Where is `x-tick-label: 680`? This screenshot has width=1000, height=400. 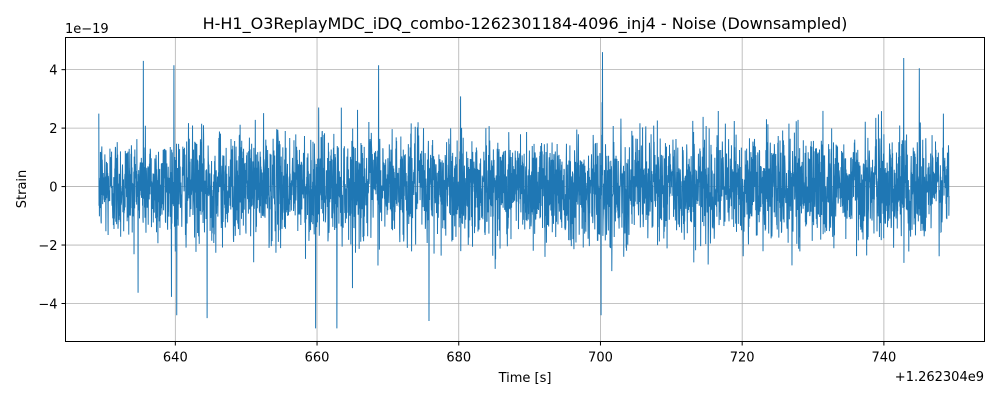
x-tick-label: 680 is located at coordinates (458, 358).